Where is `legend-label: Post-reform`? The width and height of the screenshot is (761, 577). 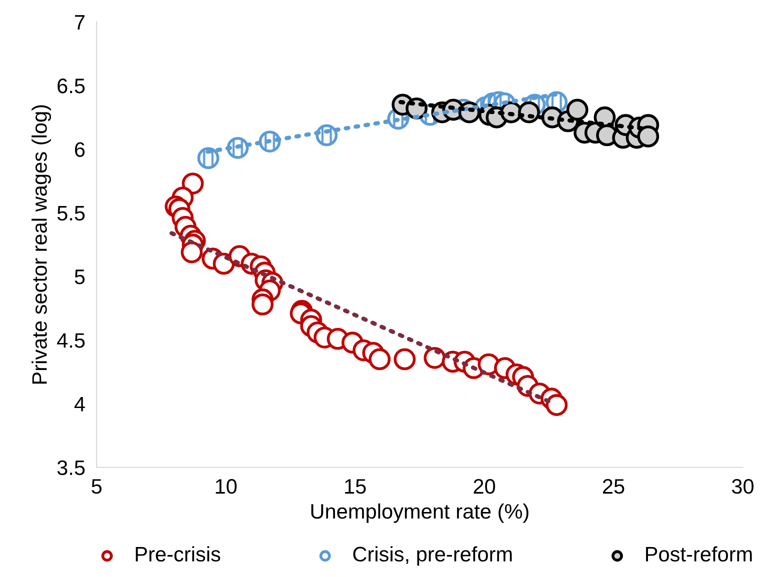
legend-label: Post-reform is located at coordinates (699, 554).